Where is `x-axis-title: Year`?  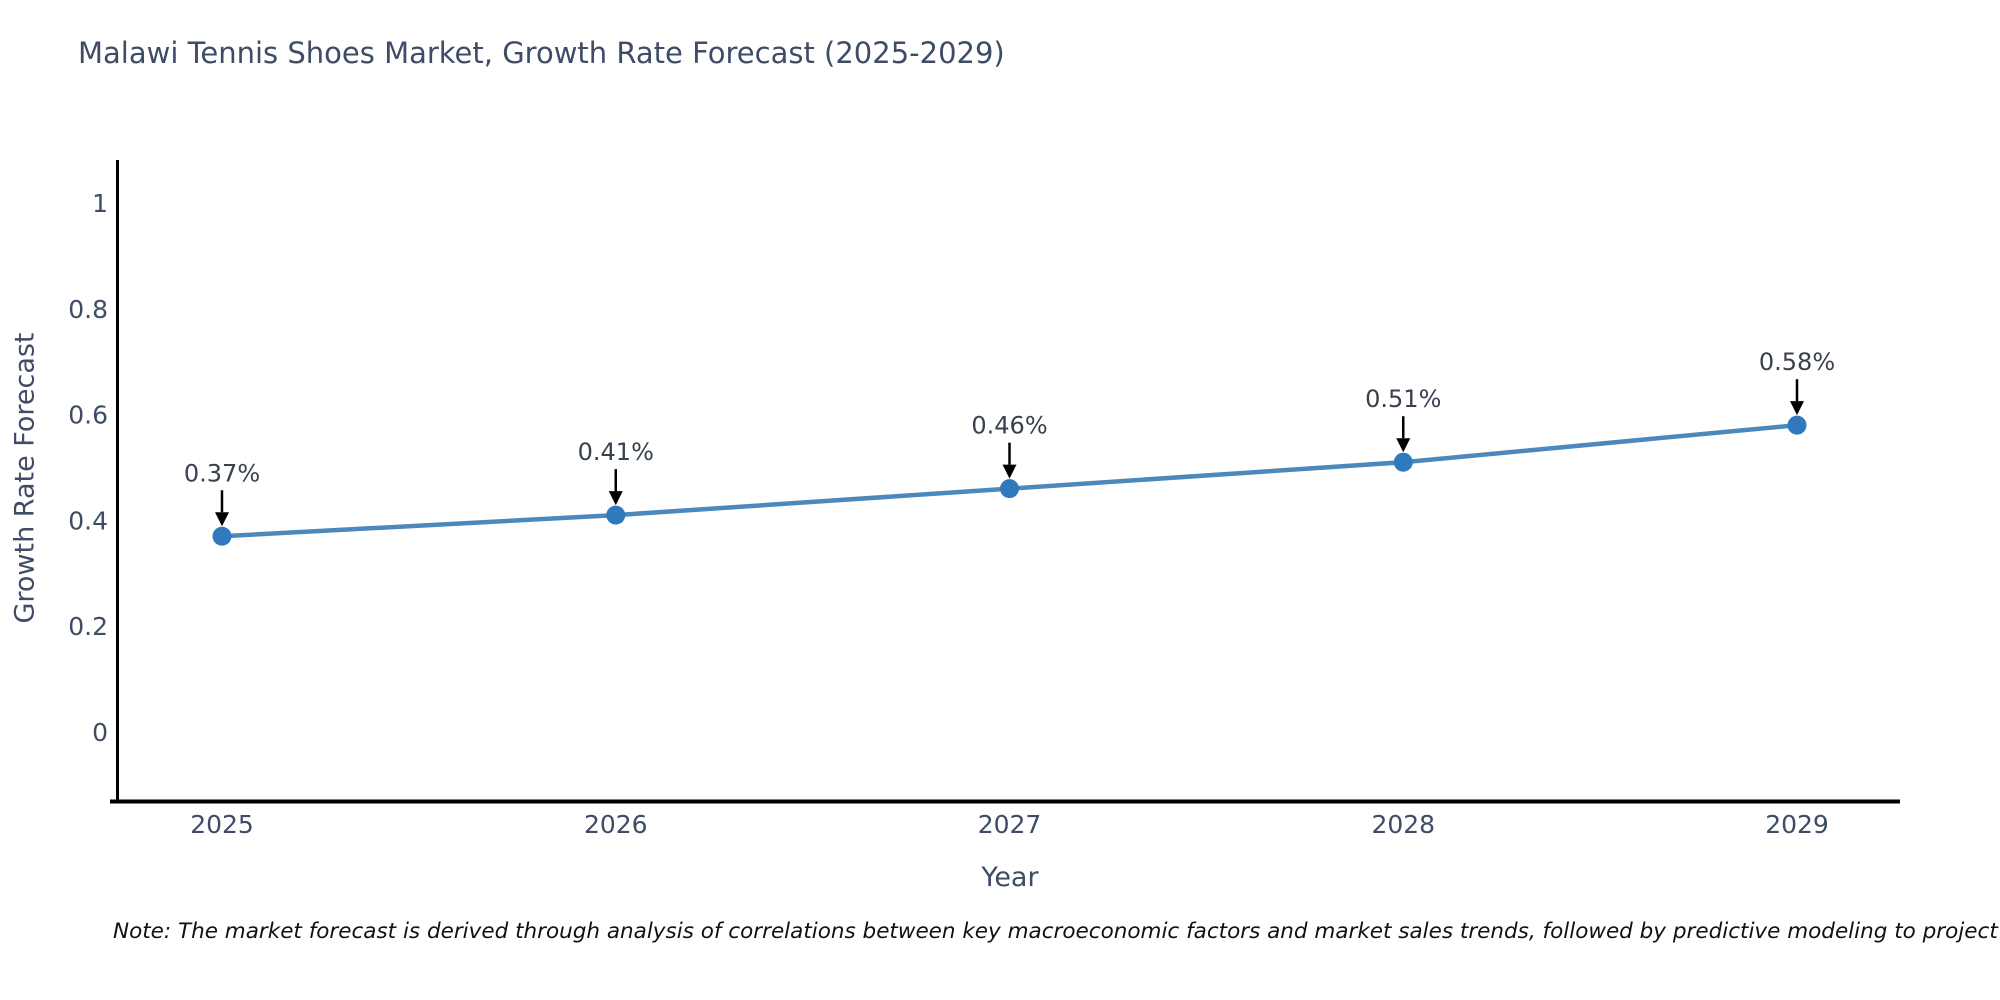
x-axis-title: Year is located at coordinates (1010, 877).